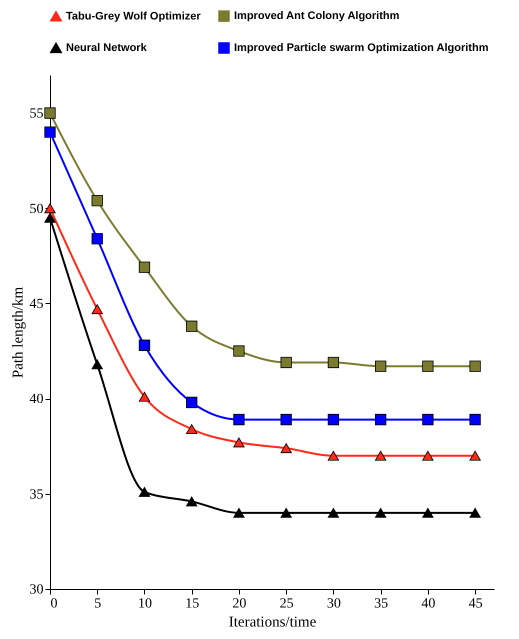  I want to click on x-tick-label: 45, so click(475, 604).